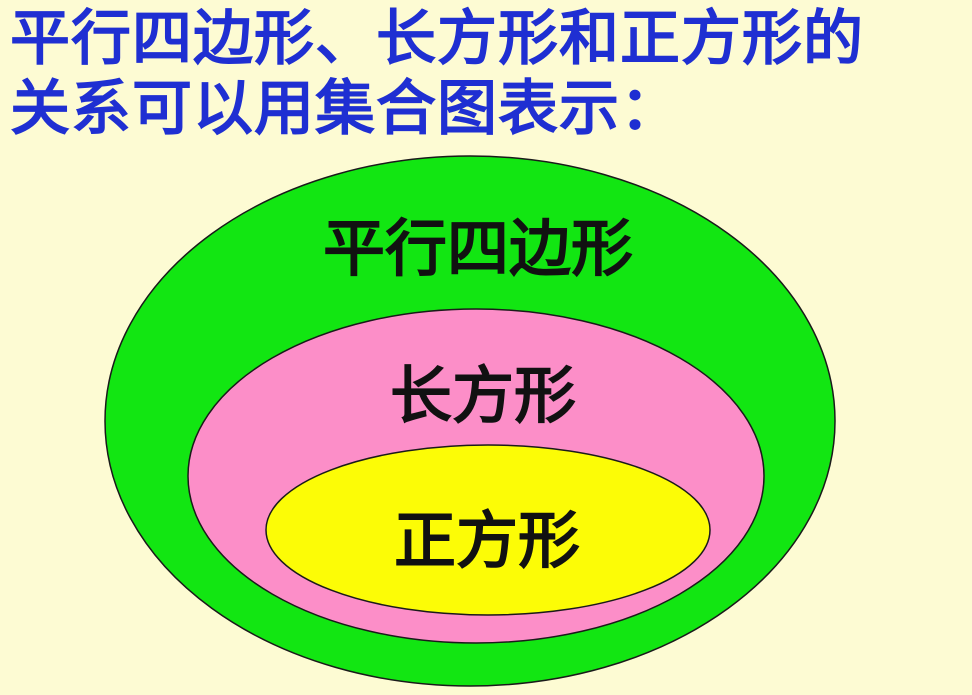 This screenshot has width=972, height=695. I want to click on parallelogram-label: 平行四边形, so click(478, 248).